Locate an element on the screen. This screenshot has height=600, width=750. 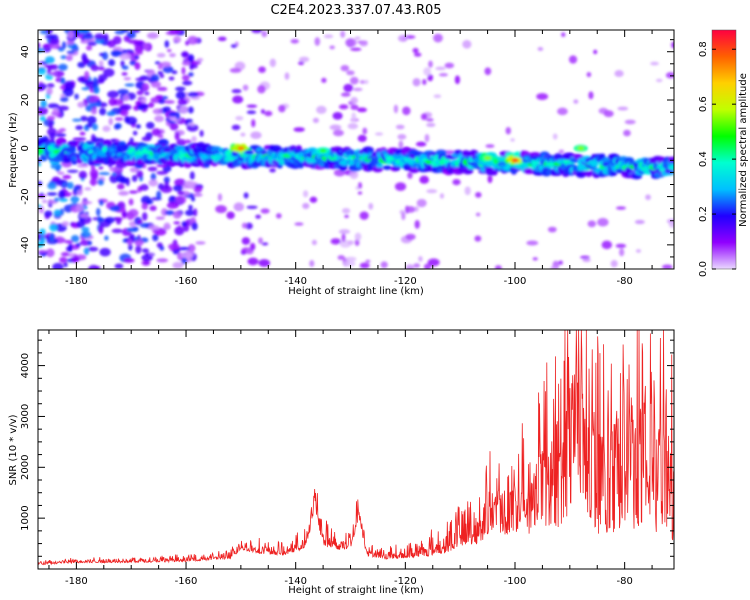
snr-xlabel: Height of straight line (km) is located at coordinates (356, 590).